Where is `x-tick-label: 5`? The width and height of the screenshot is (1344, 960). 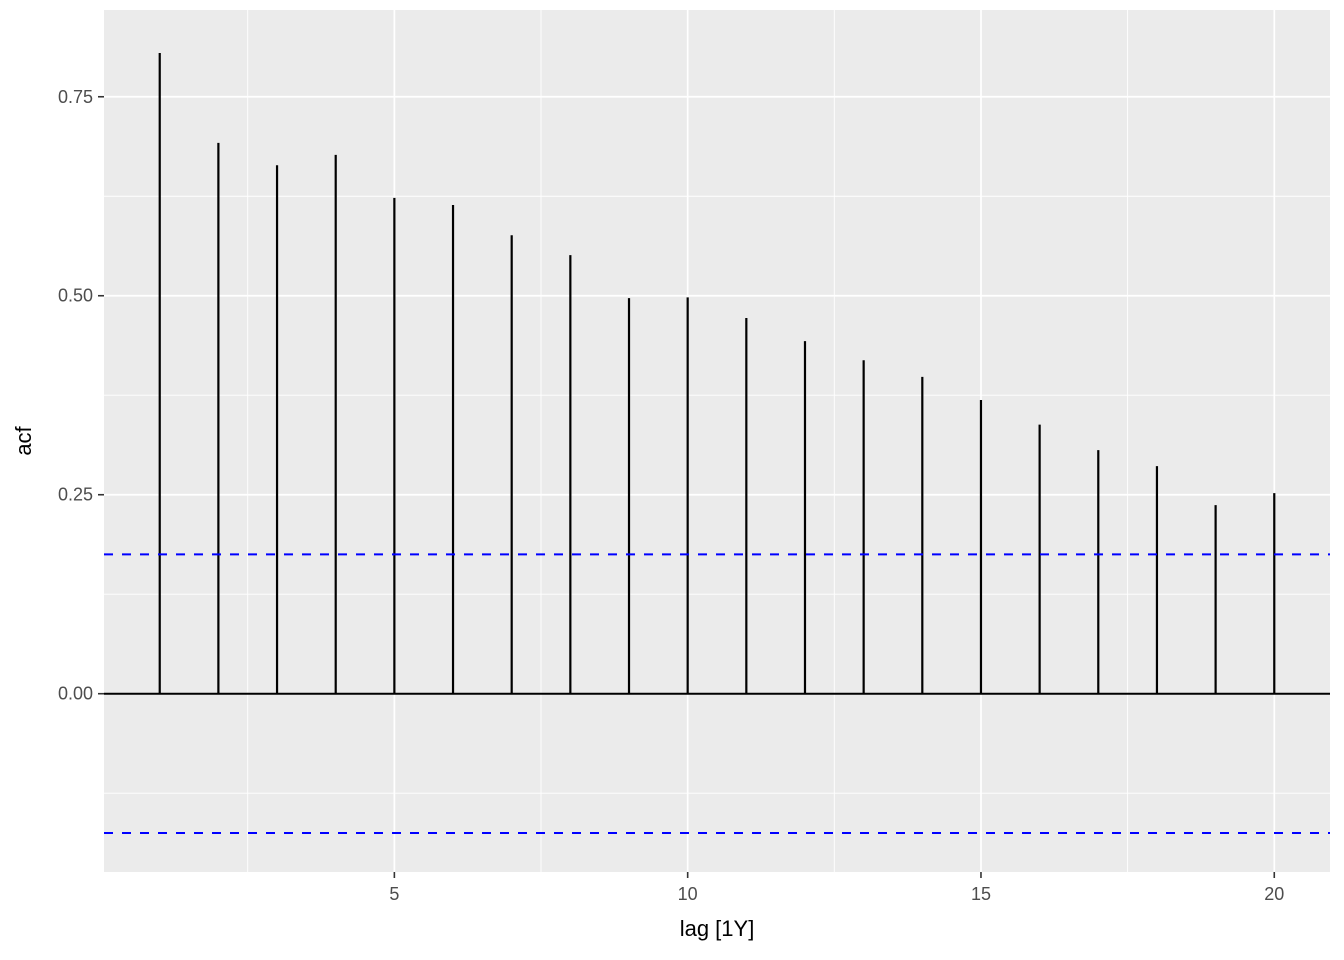
x-tick-label: 5 is located at coordinates (394, 894).